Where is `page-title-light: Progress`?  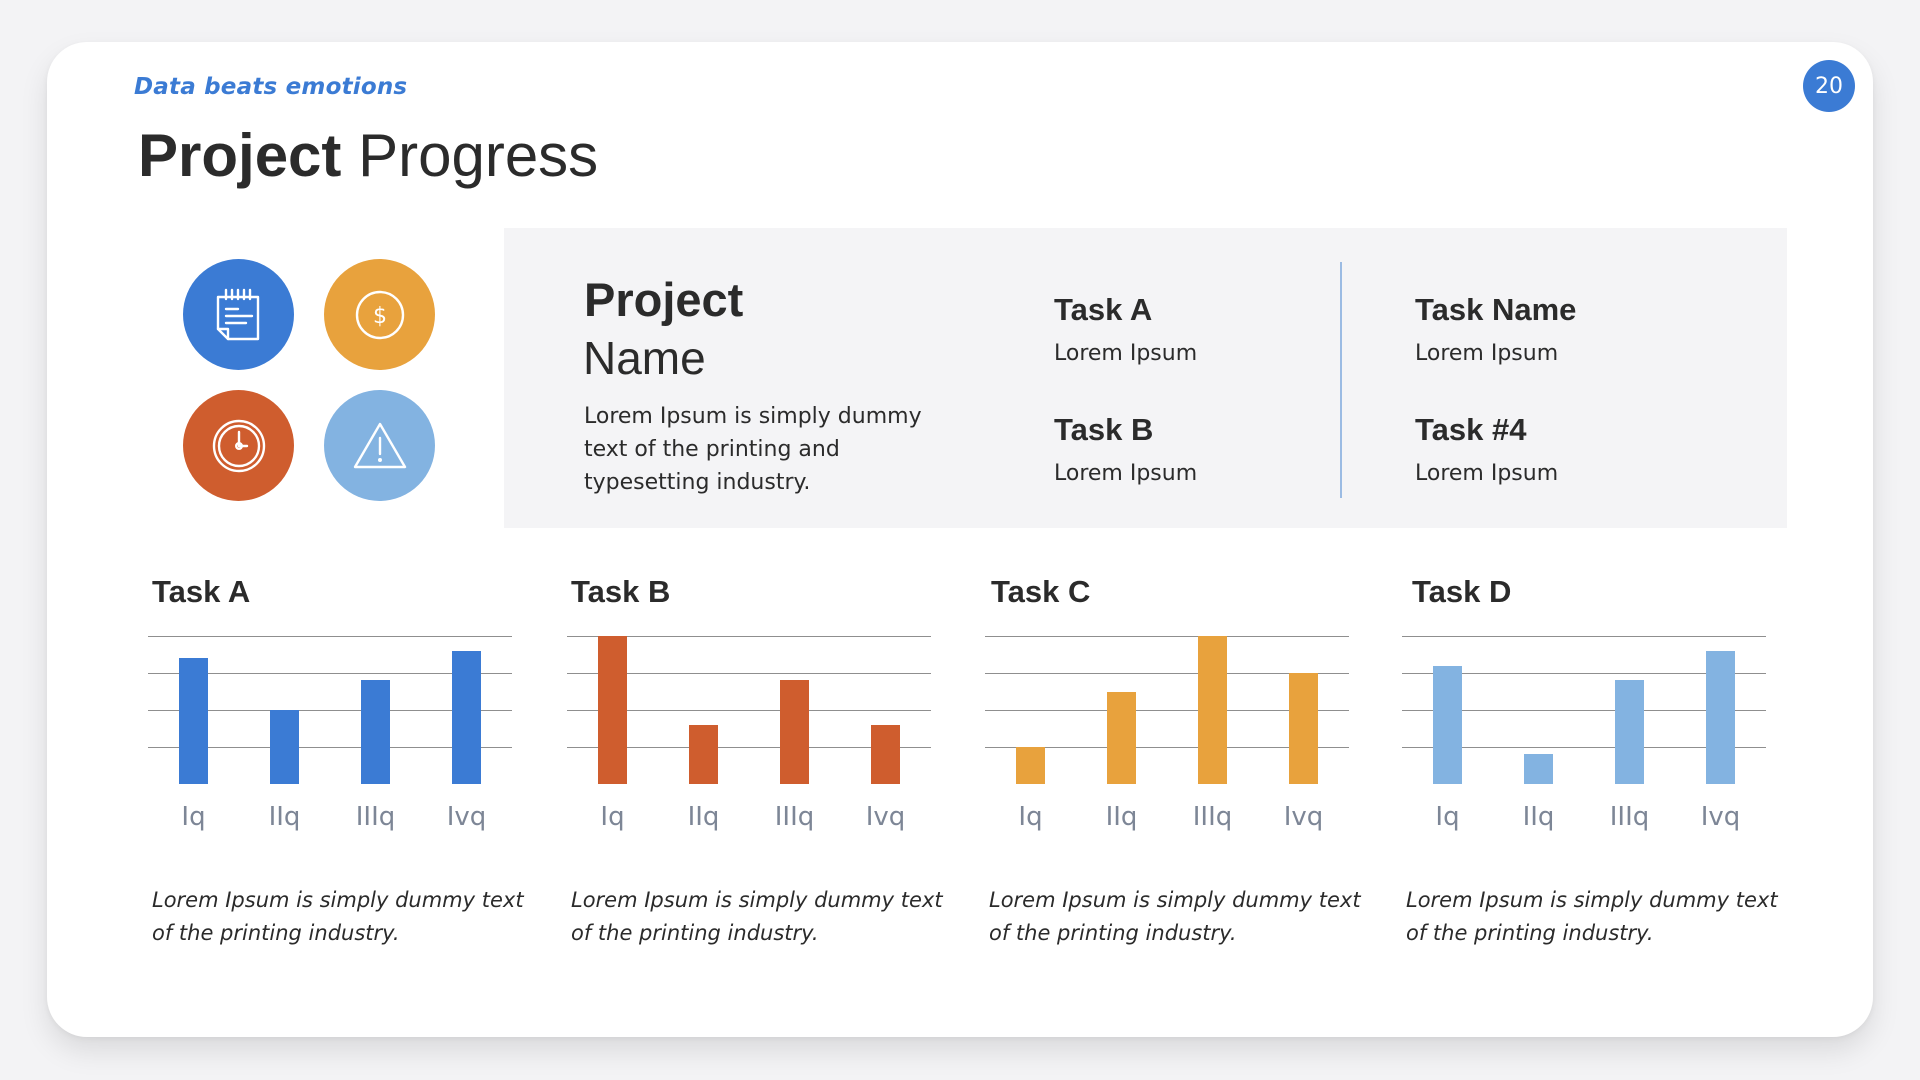
page-title-light: Progress is located at coordinates (478, 155).